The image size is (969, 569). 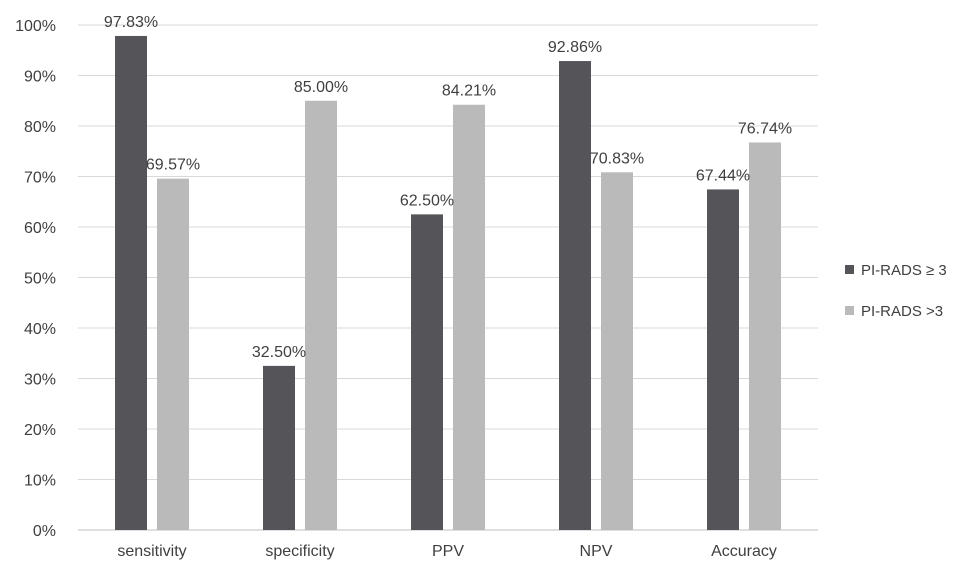 I want to click on x-axis-ticks: sensitivity specificity PPV NPV Accuracy, so click(x=447, y=551).